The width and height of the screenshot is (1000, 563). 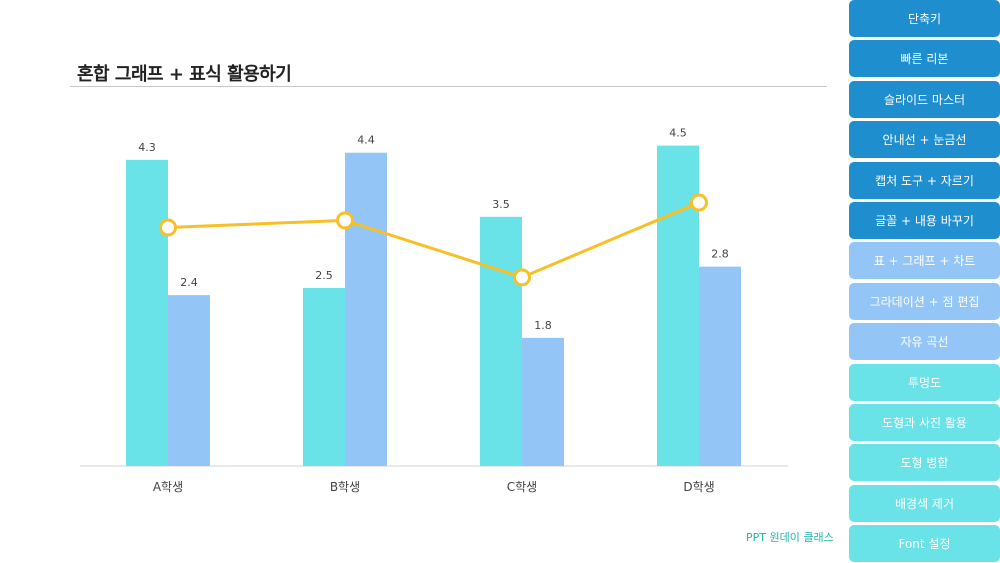 I want to click on data-label: 2.4, so click(x=189, y=282).